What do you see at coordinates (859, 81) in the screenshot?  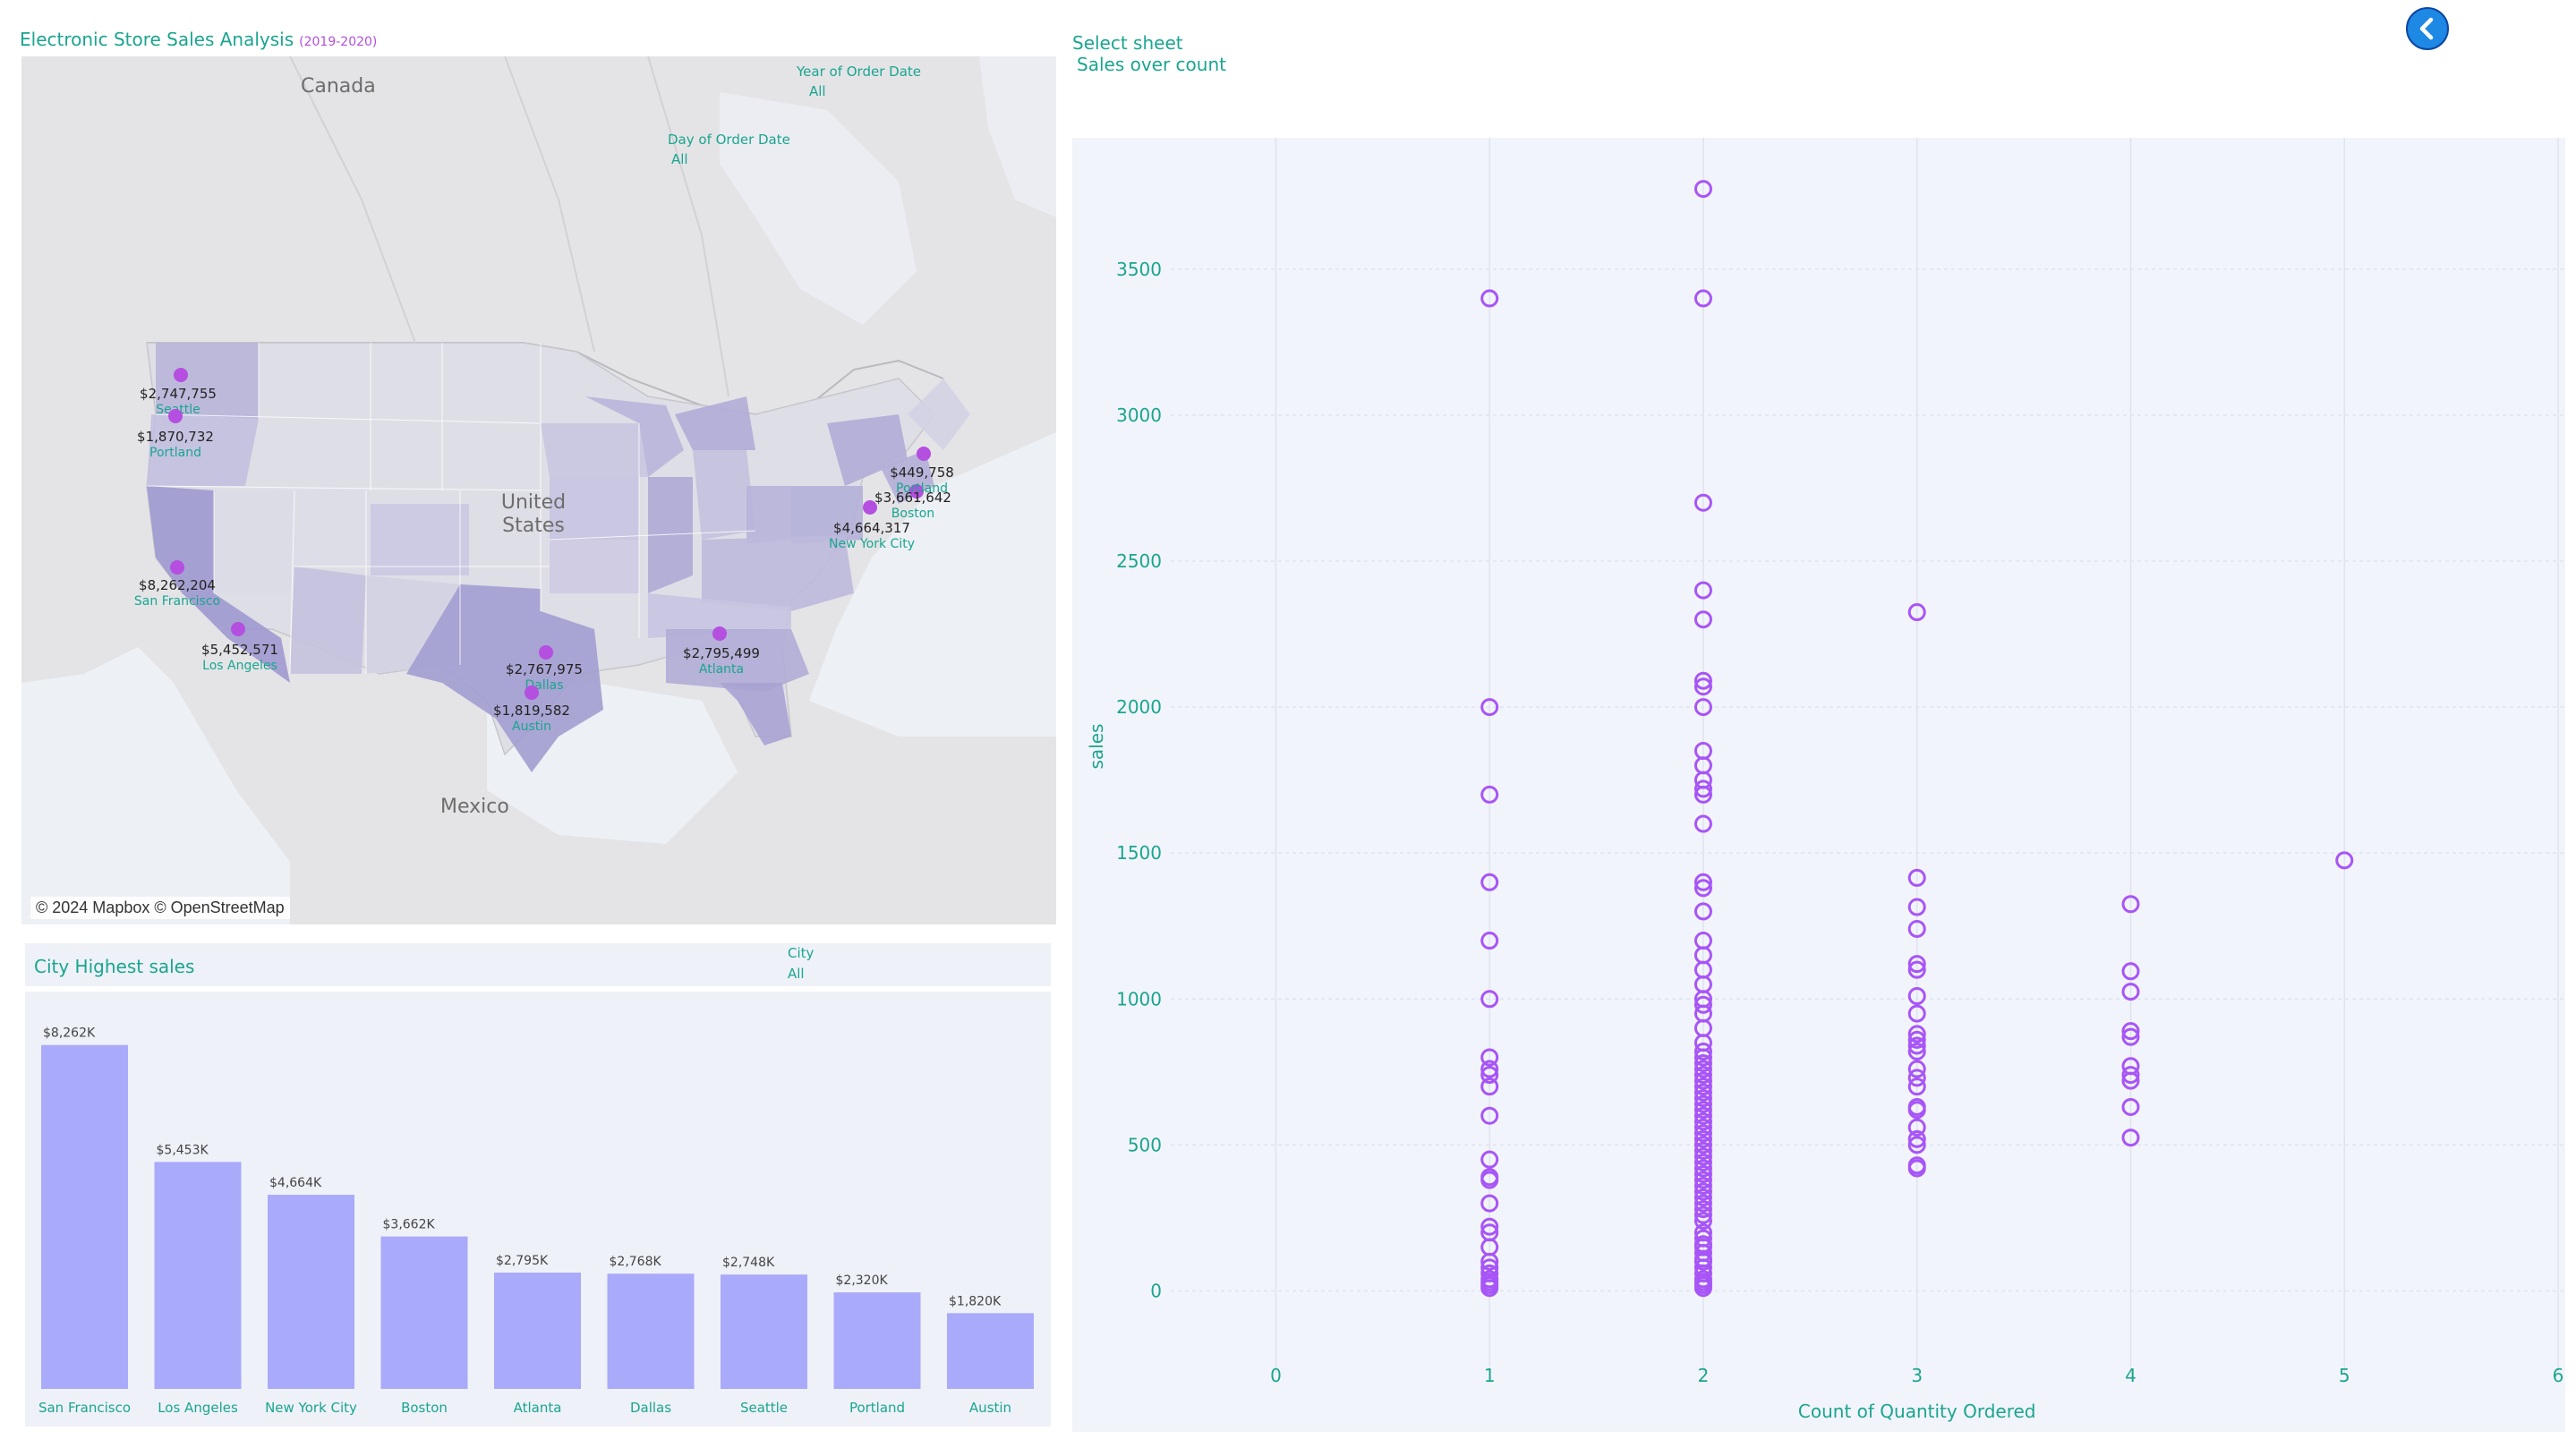 I see `filter-year: Year of Order Date All` at bounding box center [859, 81].